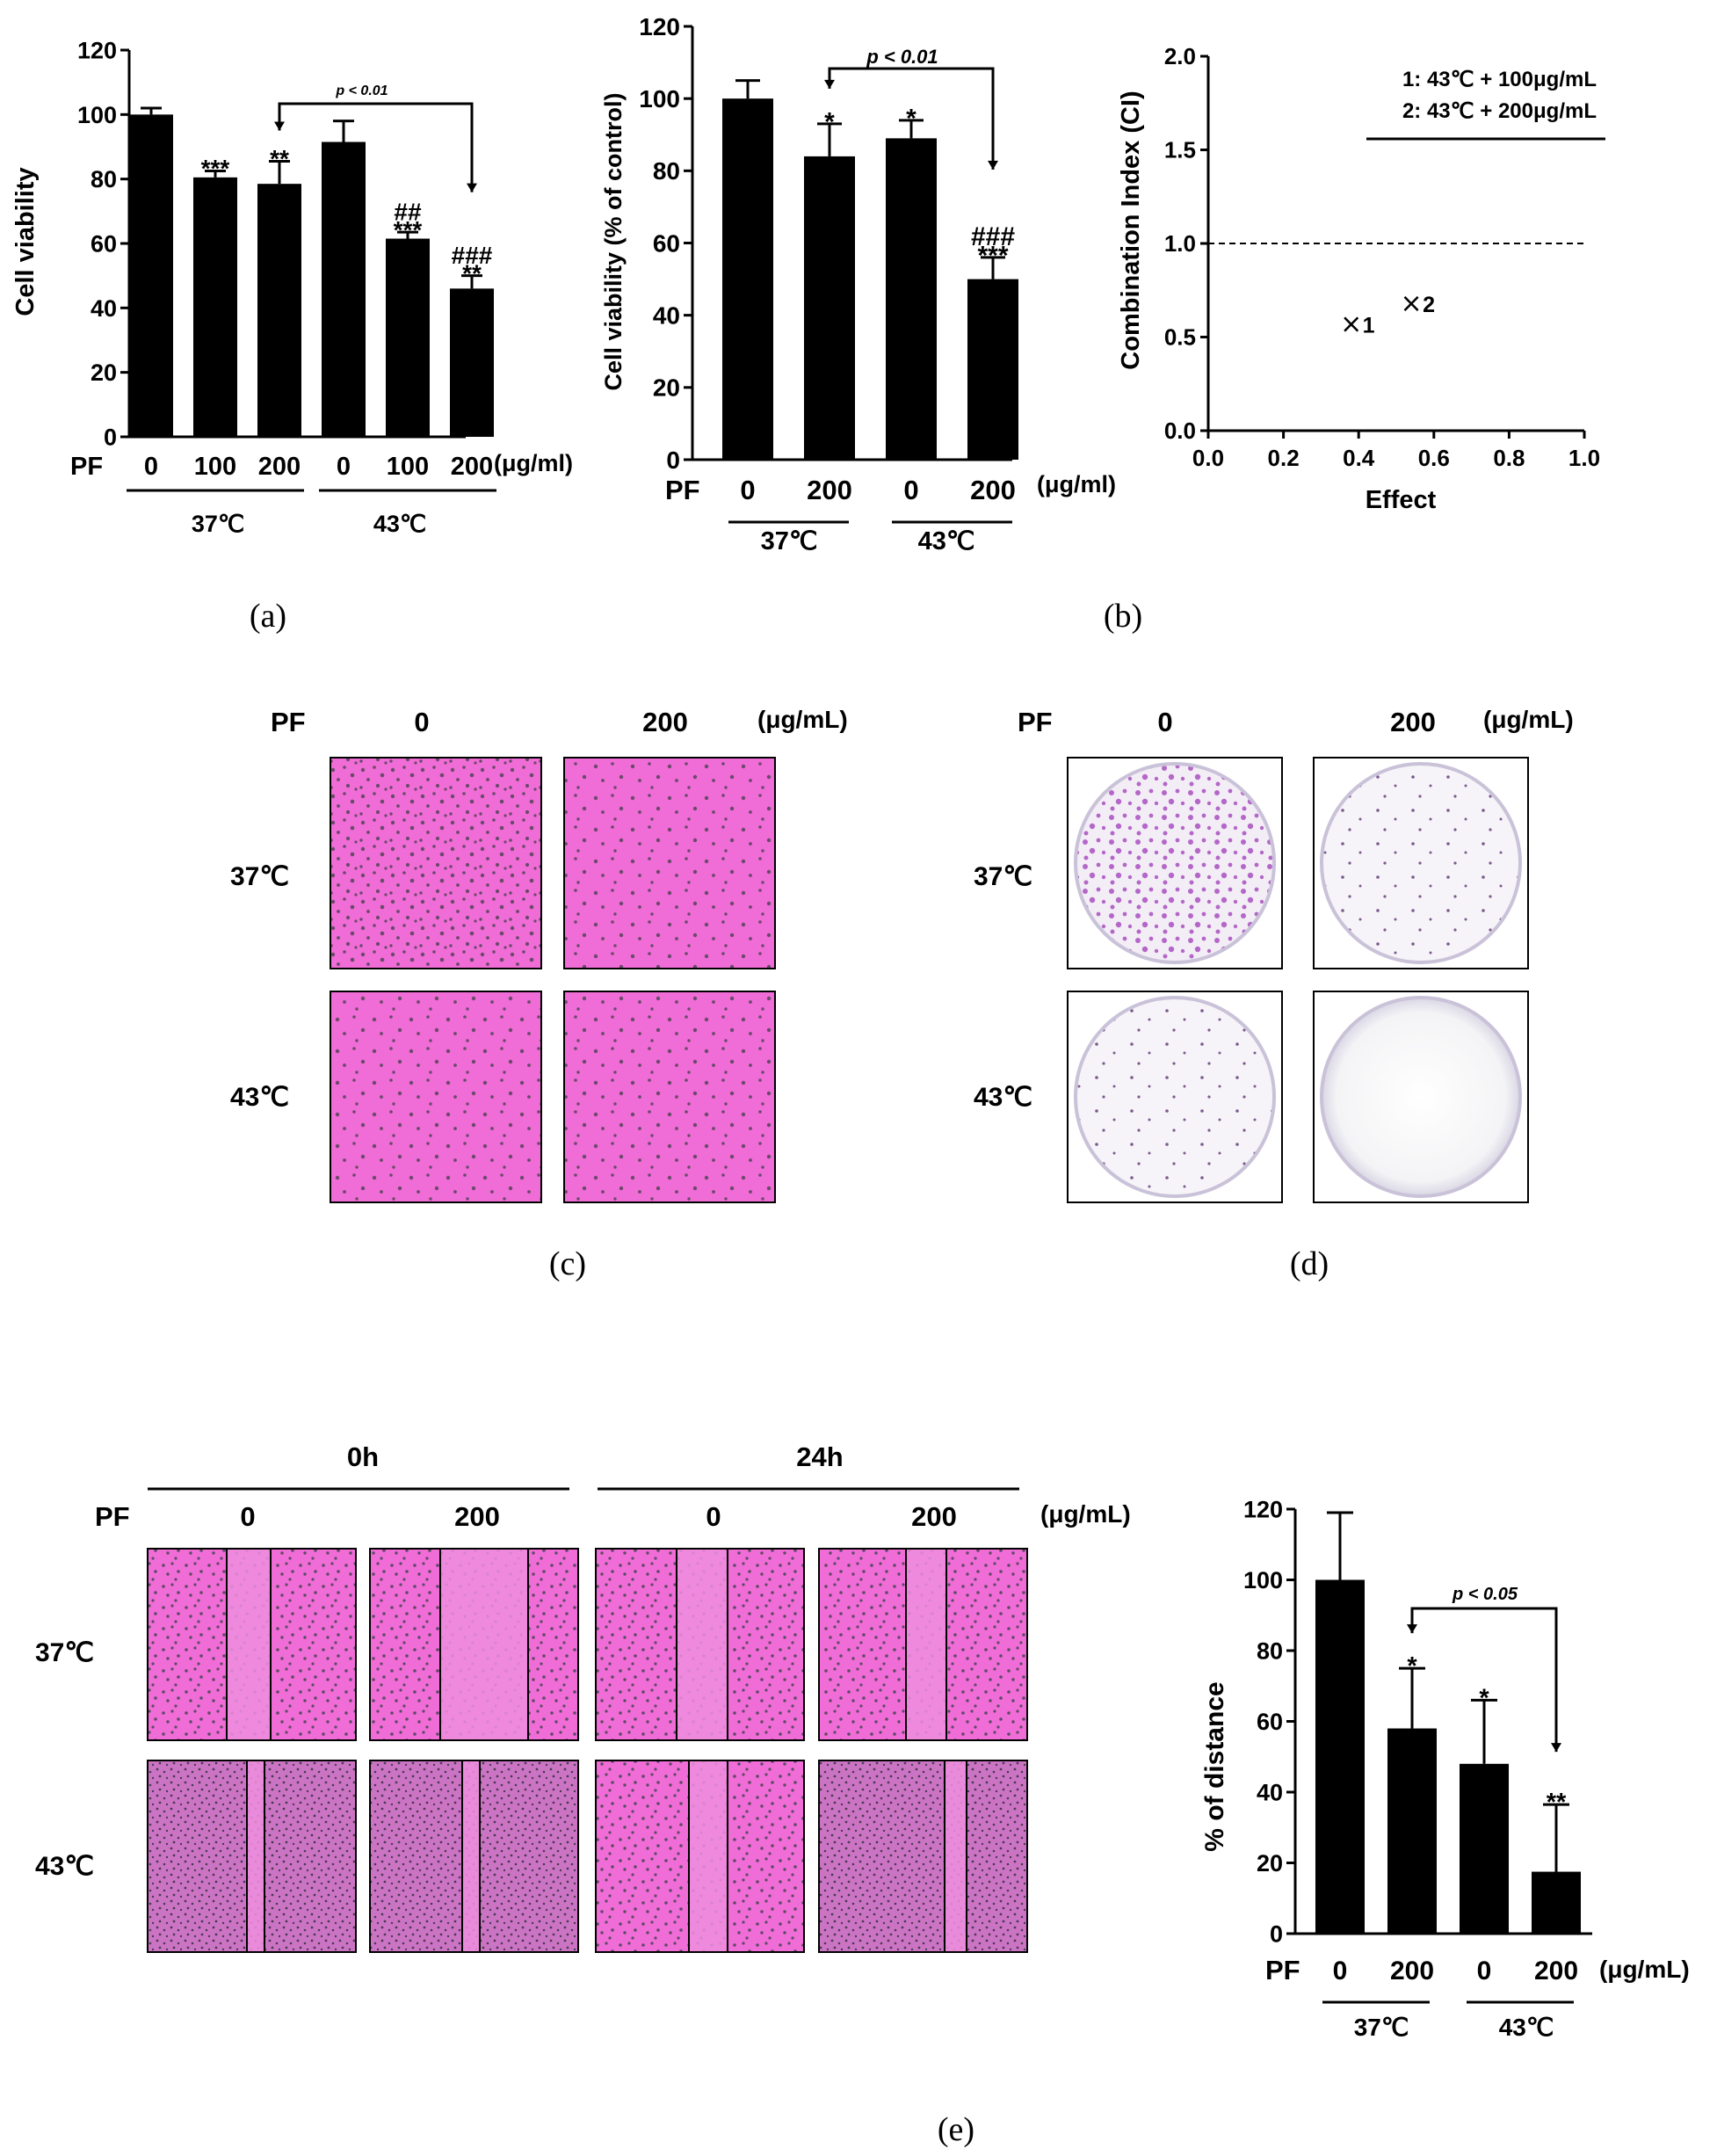 The image size is (1717, 2156). I want to click on significance-mark: ###, so click(473, 255).